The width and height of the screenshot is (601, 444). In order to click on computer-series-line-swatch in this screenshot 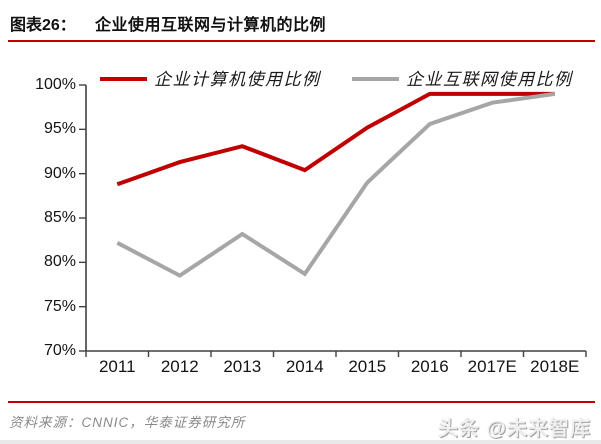, I will do `click(123, 79)`.